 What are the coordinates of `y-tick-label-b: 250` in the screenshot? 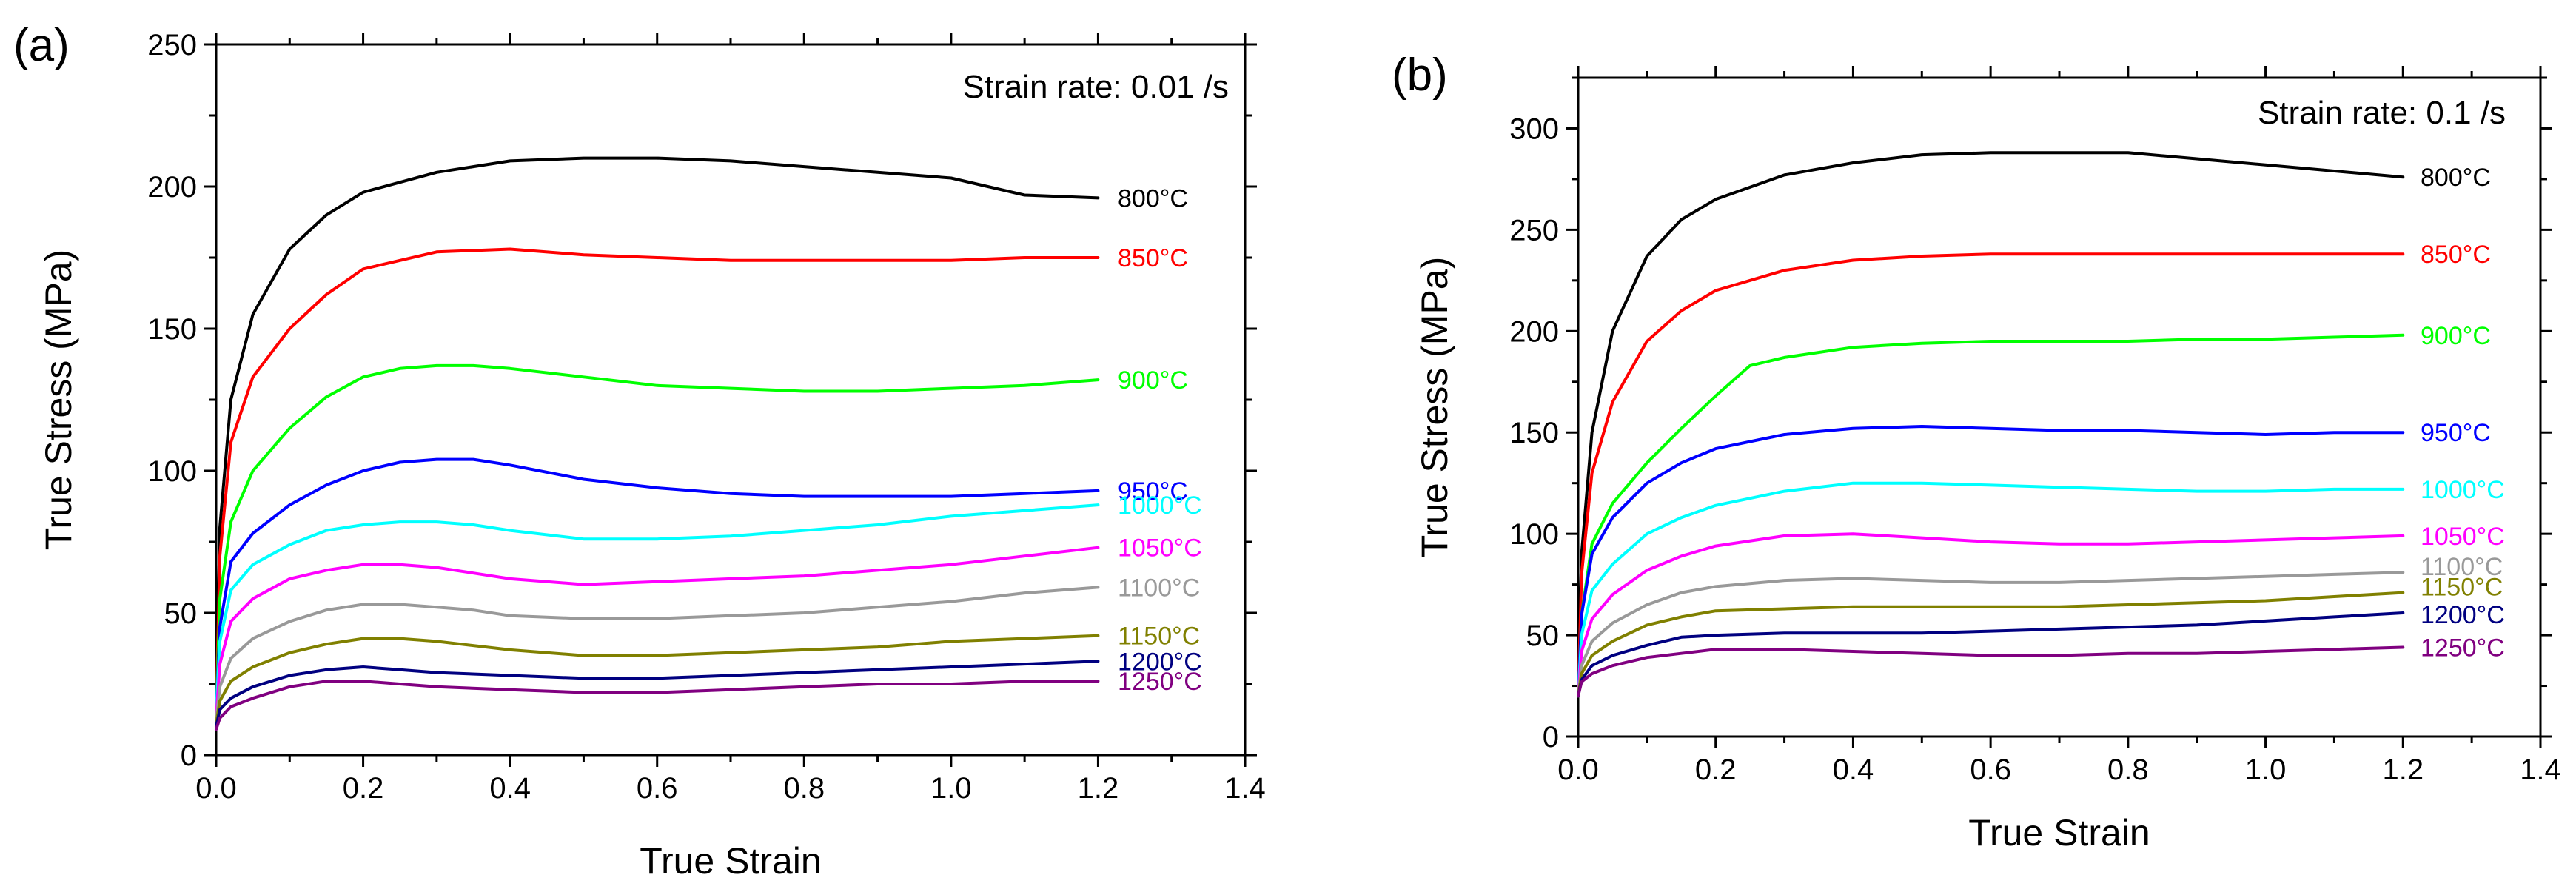 It's located at (1534, 231).